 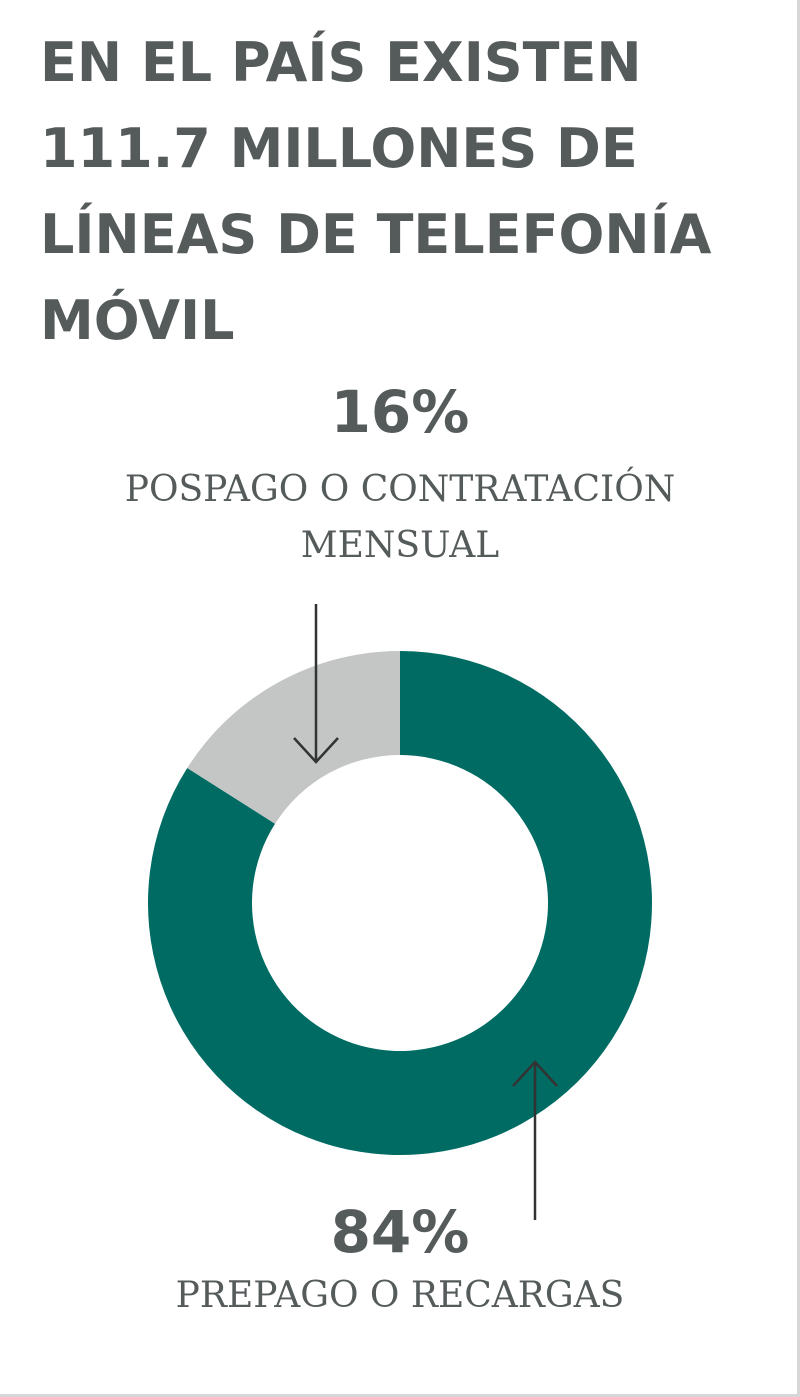 What do you see at coordinates (400, 1295) in the screenshot?
I see `category-label: PREPAGO O RECARGAS` at bounding box center [400, 1295].